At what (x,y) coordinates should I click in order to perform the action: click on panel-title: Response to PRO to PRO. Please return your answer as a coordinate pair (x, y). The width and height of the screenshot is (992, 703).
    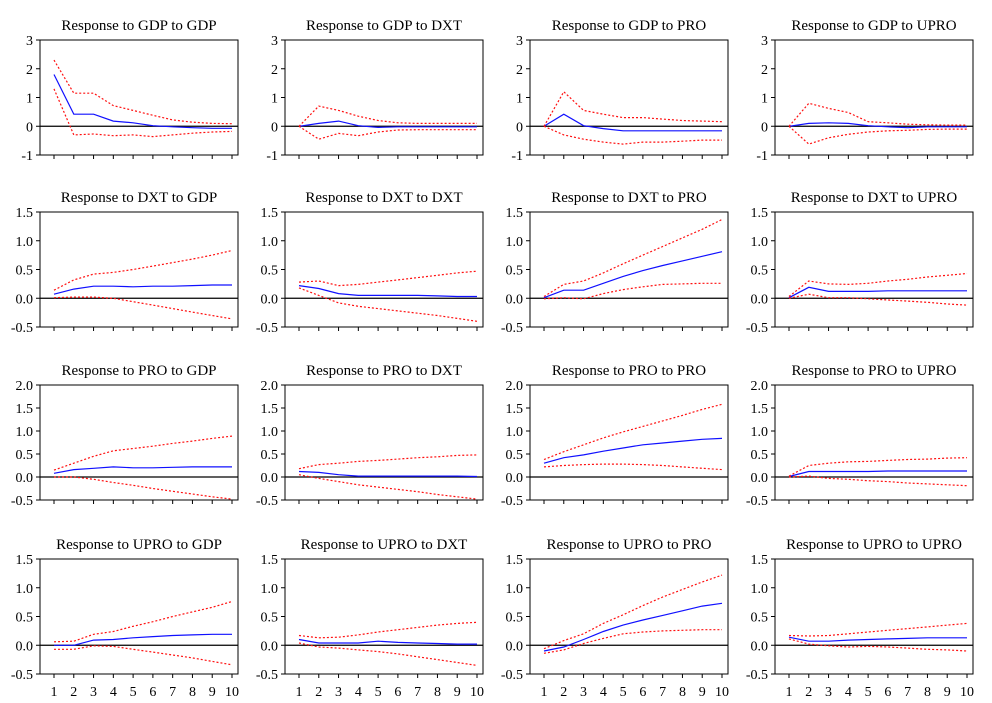
    Looking at the image, I should click on (629, 371).